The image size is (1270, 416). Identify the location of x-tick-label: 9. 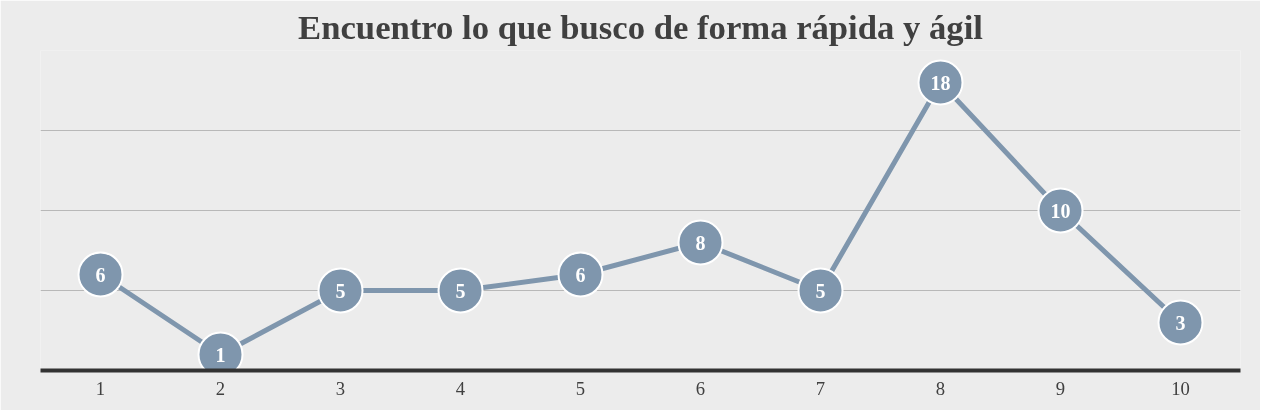
(1060, 388).